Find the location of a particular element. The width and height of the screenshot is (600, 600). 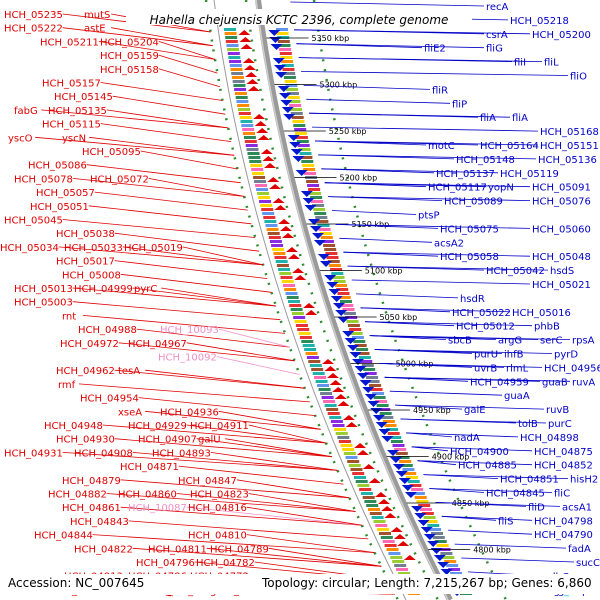

gene-label: HCH_05168 is located at coordinates (569, 132).